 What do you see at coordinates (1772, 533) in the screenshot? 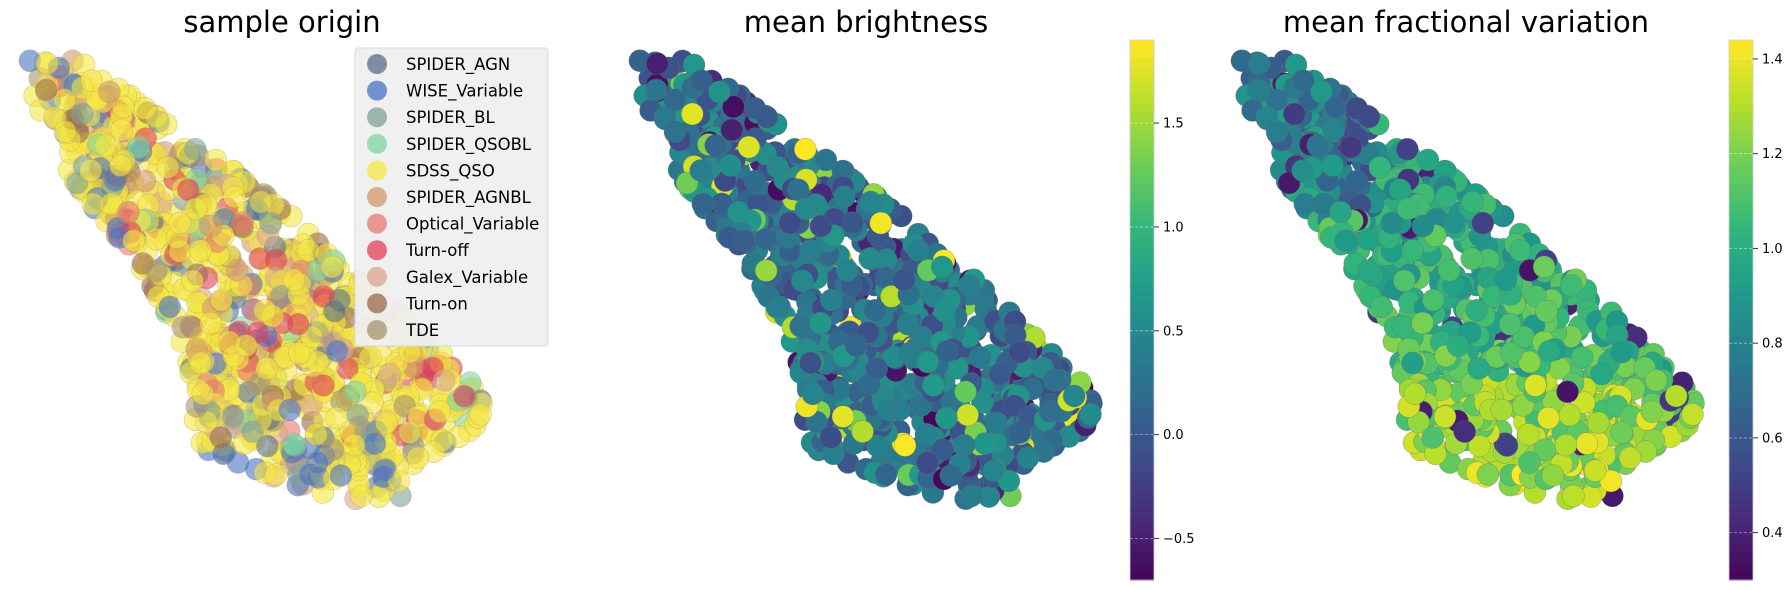
I see `colorbar-tick-label: 0.4` at bounding box center [1772, 533].